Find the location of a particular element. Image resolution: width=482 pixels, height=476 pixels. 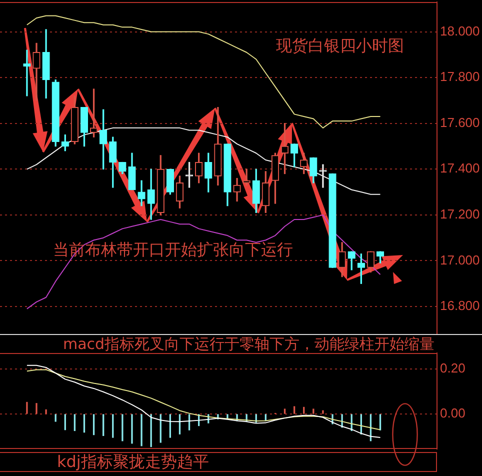

y-tick-label: 17.000 is located at coordinates (460, 260).